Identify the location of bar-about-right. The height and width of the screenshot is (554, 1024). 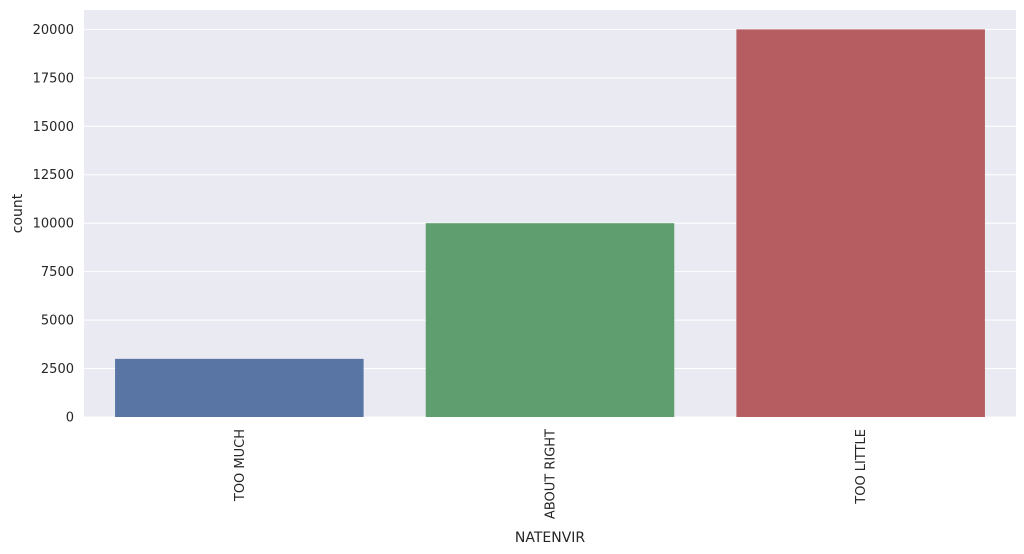
(550, 320).